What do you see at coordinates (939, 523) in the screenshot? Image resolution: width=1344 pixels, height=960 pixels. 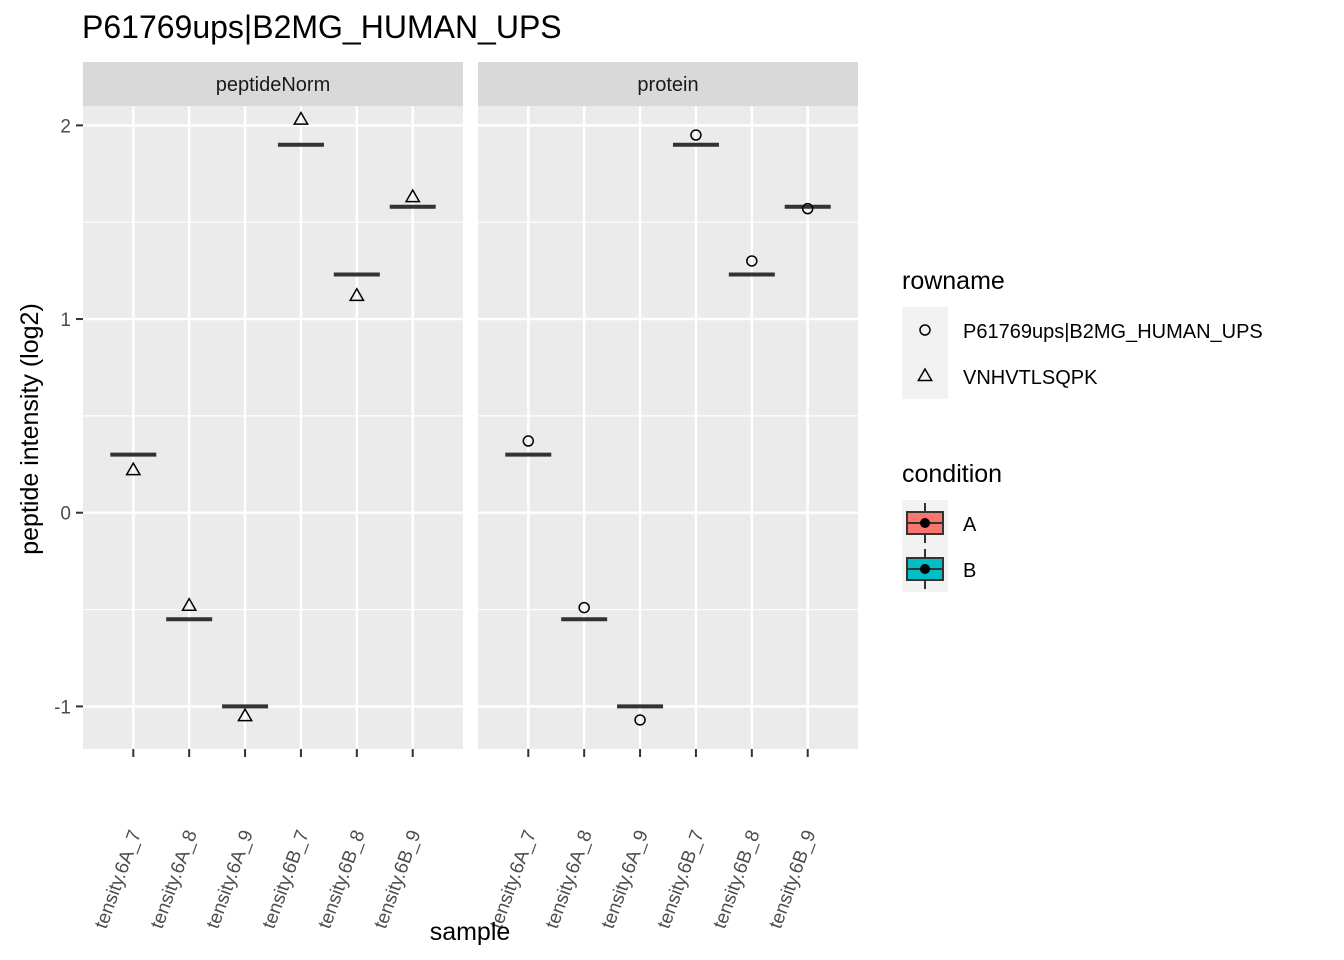 I see `legend-entry: A` at bounding box center [939, 523].